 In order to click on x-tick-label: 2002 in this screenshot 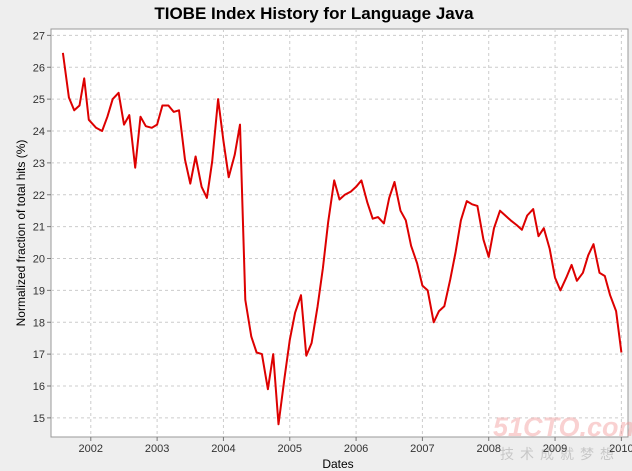, I will do `click(91, 449)`.